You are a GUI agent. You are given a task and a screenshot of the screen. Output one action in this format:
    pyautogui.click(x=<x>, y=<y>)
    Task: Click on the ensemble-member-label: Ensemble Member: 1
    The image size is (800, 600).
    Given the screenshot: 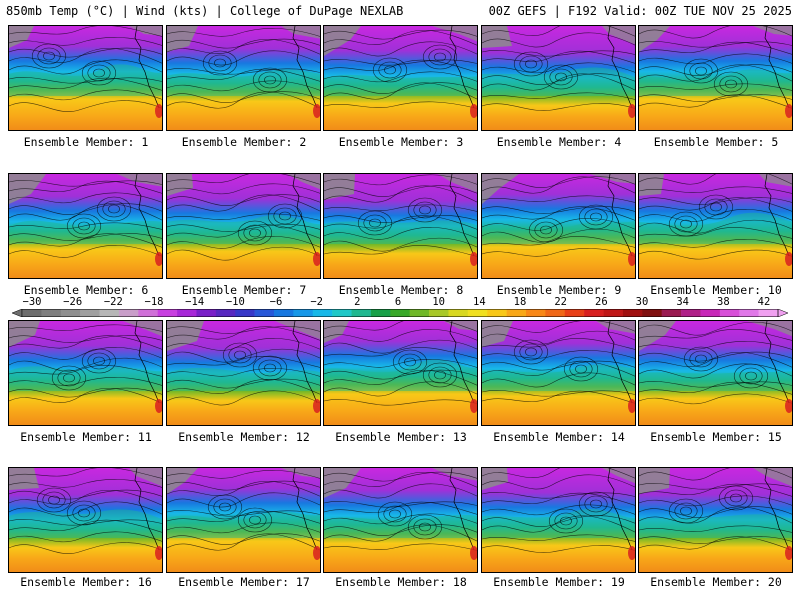 What is the action you would take?
    pyautogui.click(x=86, y=142)
    